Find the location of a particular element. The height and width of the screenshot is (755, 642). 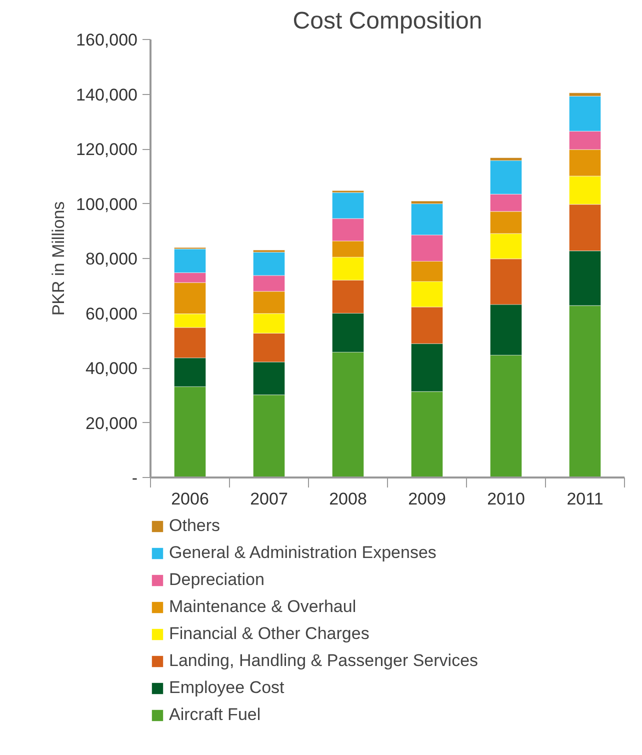

y-axis-title: PKR in Millions is located at coordinates (58, 258).